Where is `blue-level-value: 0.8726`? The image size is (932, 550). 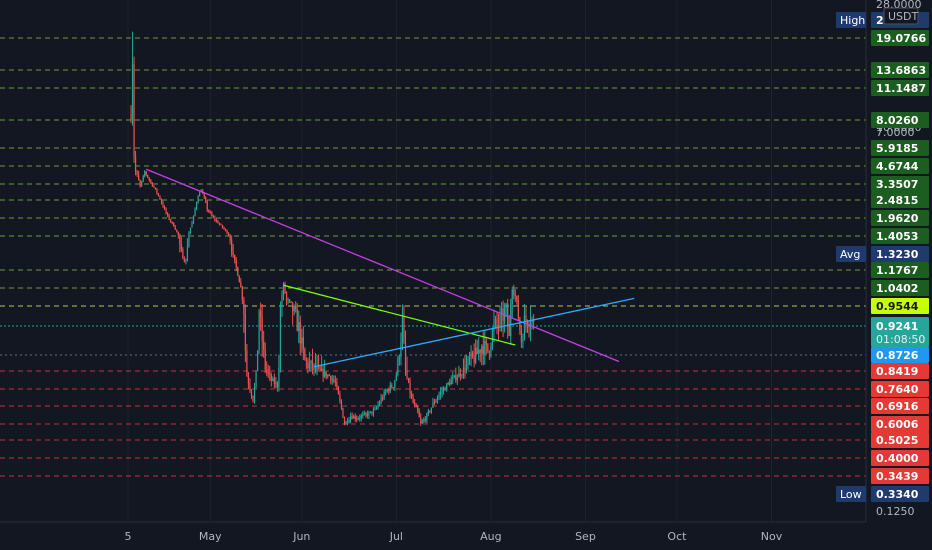 blue-level-value: 0.8726 is located at coordinates (897, 355).